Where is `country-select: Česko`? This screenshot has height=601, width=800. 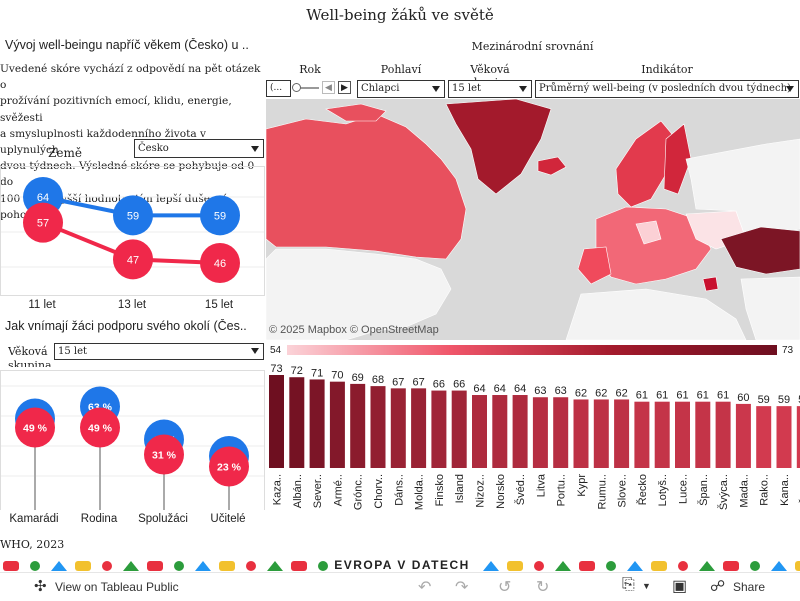 country-select: Česko is located at coordinates (199, 148).